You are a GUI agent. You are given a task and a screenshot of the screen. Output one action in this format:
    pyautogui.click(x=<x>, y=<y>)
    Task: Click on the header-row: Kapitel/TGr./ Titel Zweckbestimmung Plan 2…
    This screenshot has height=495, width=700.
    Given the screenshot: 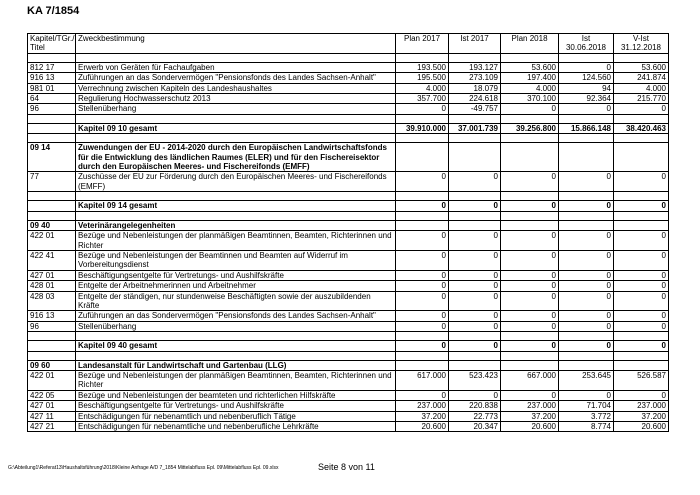 What is the action you would take?
    pyautogui.click(x=348, y=43)
    